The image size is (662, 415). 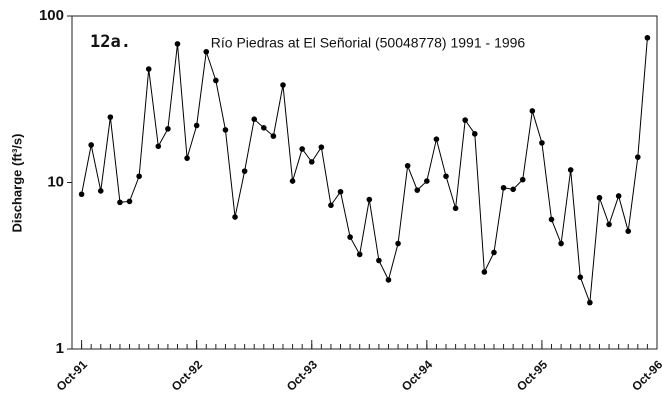 I want to click on x-tick-label: Oct-92, so click(x=187, y=375).